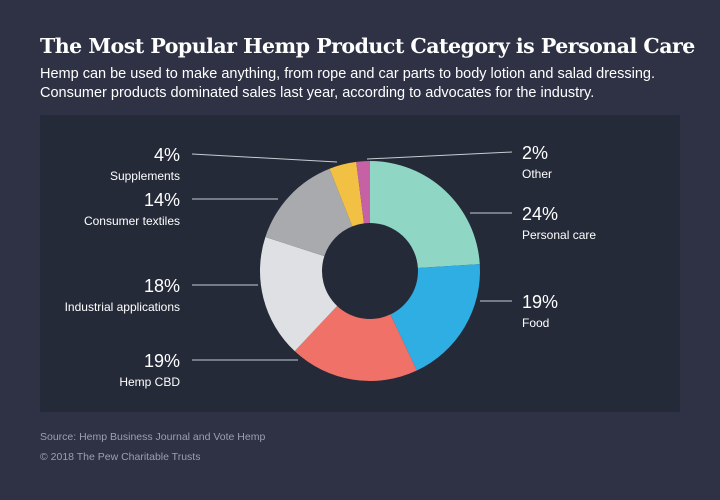  What do you see at coordinates (435, 317) in the screenshot?
I see `slice-food` at bounding box center [435, 317].